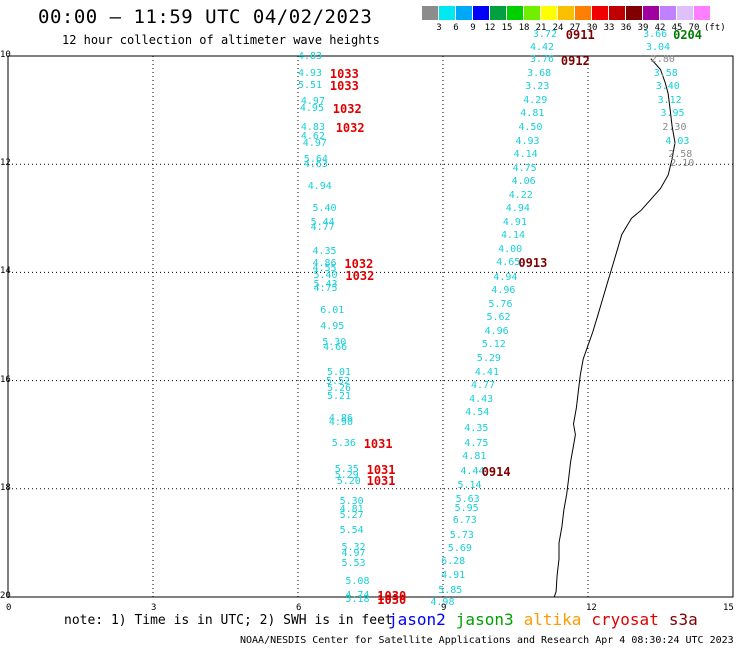 The image size is (740, 650). Describe the element at coordinates (481, 400) in the screenshot. I see `wave-height-label: 4.43` at that location.